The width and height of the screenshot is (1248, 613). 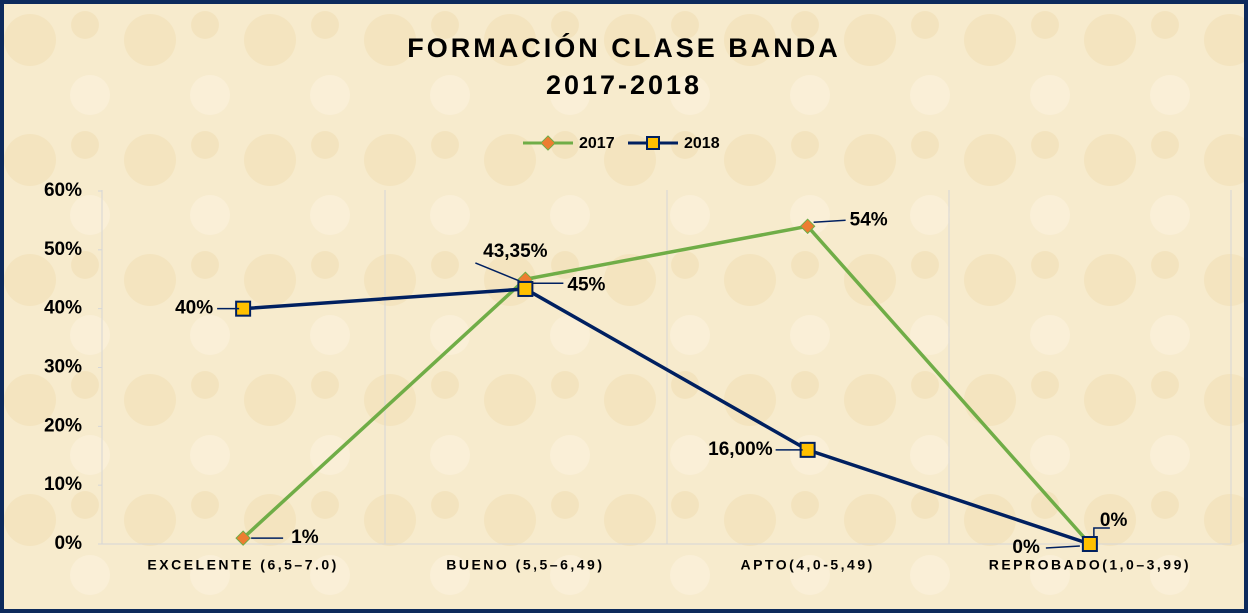 What do you see at coordinates (63, 190) in the screenshot?
I see `y-tick-label: 60%` at bounding box center [63, 190].